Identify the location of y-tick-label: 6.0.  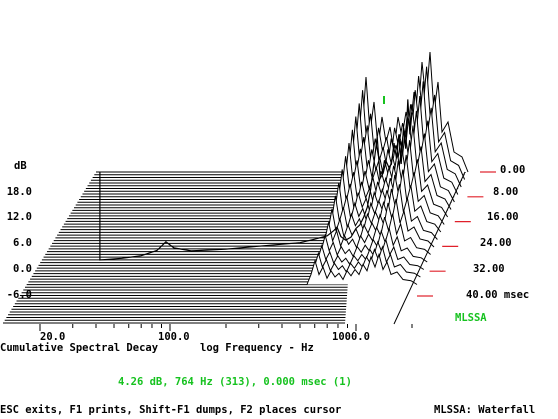
(22, 243).